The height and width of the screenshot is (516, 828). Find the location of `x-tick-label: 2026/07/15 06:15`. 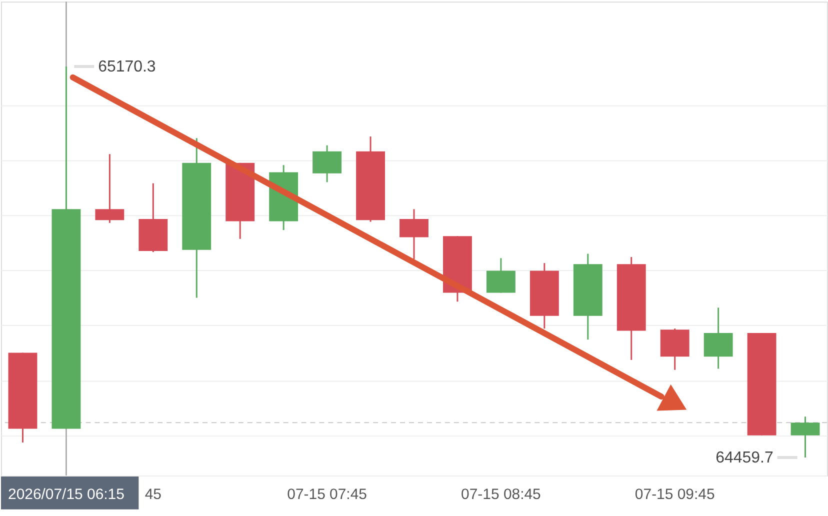

x-tick-label: 2026/07/15 06:15 is located at coordinates (66, 494).